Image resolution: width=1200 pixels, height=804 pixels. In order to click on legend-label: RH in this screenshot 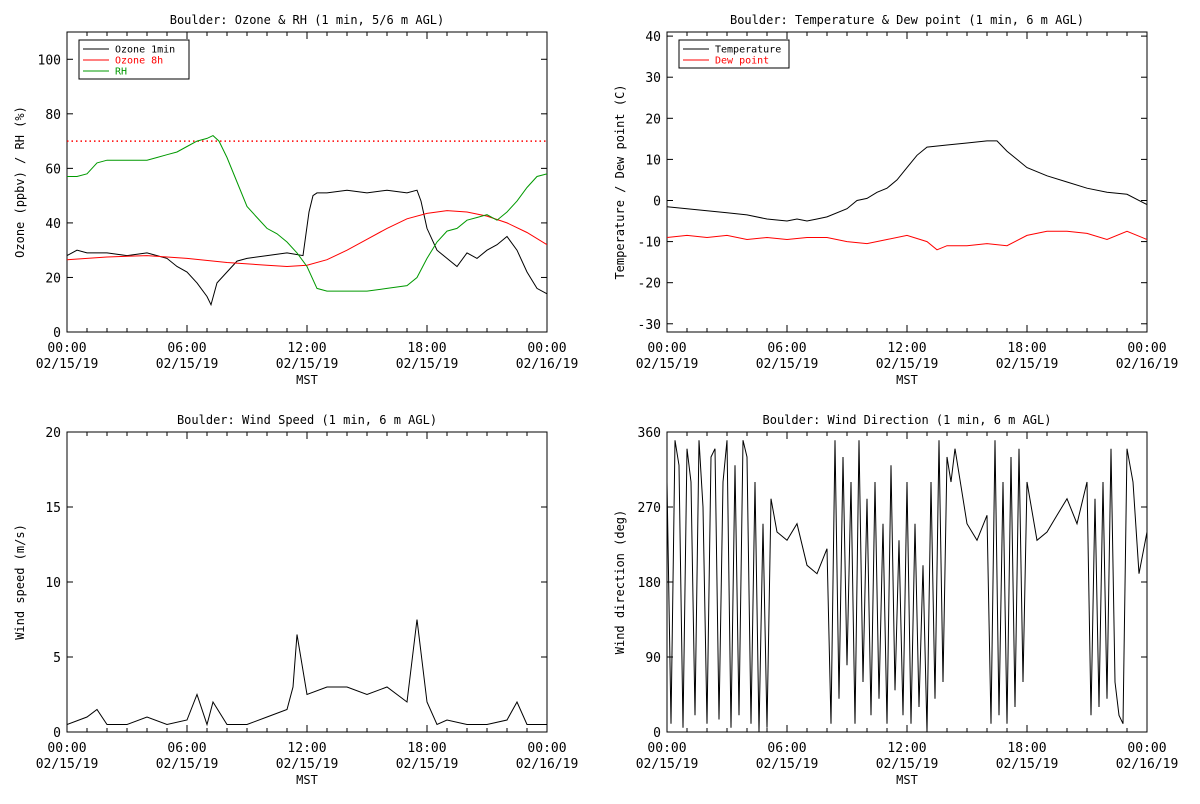, I will do `click(121, 72)`.